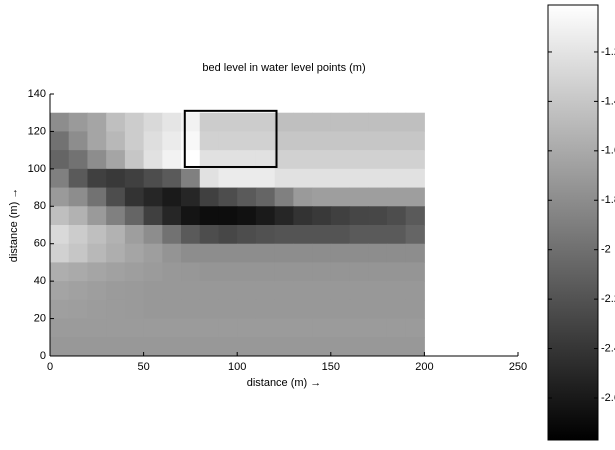  I want to click on y-tick-label: 80, so click(40, 206).